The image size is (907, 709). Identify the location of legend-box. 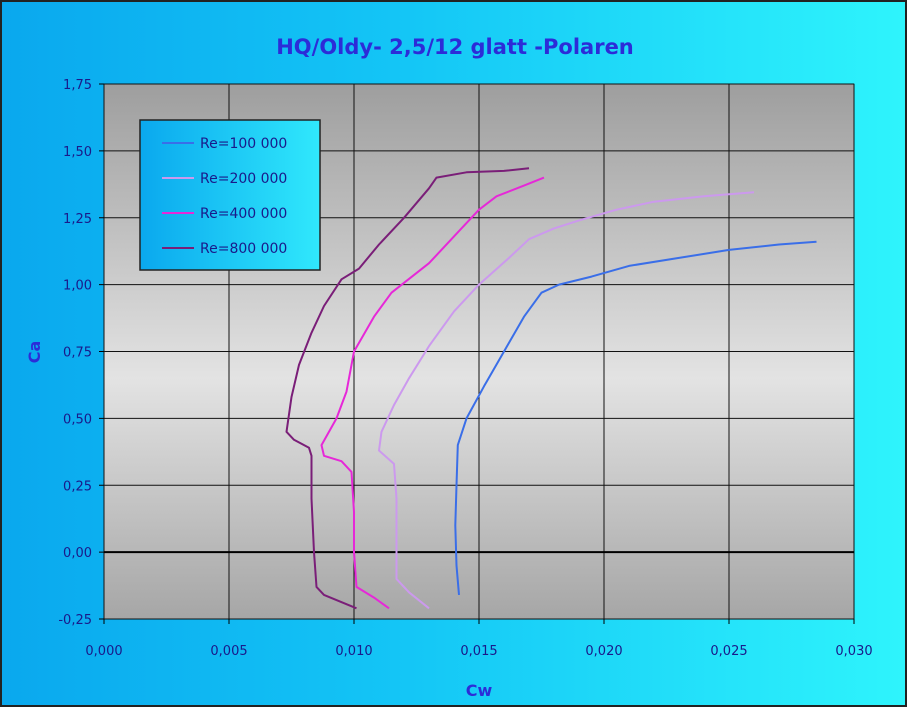
(230, 195).